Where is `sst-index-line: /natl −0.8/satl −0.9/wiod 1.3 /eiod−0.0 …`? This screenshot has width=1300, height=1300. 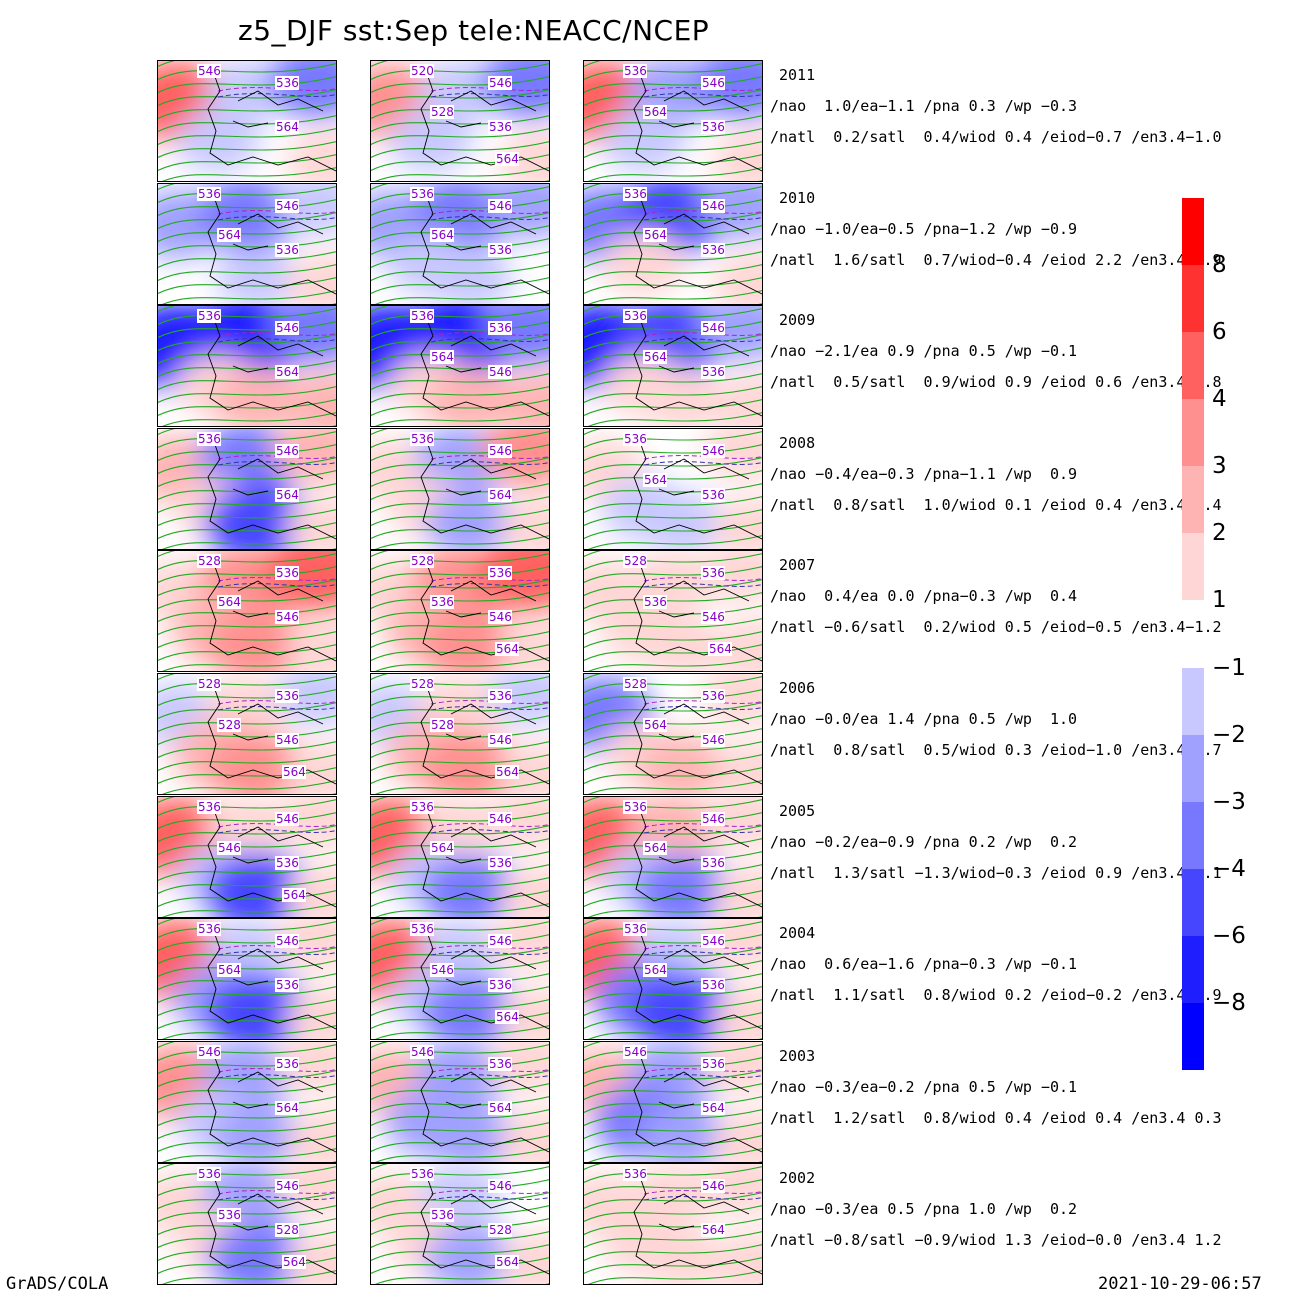
sst-index-line: /natl −0.8/satl −0.9/wiod 1.3 /eiod−0.0 … is located at coordinates (996, 1240).